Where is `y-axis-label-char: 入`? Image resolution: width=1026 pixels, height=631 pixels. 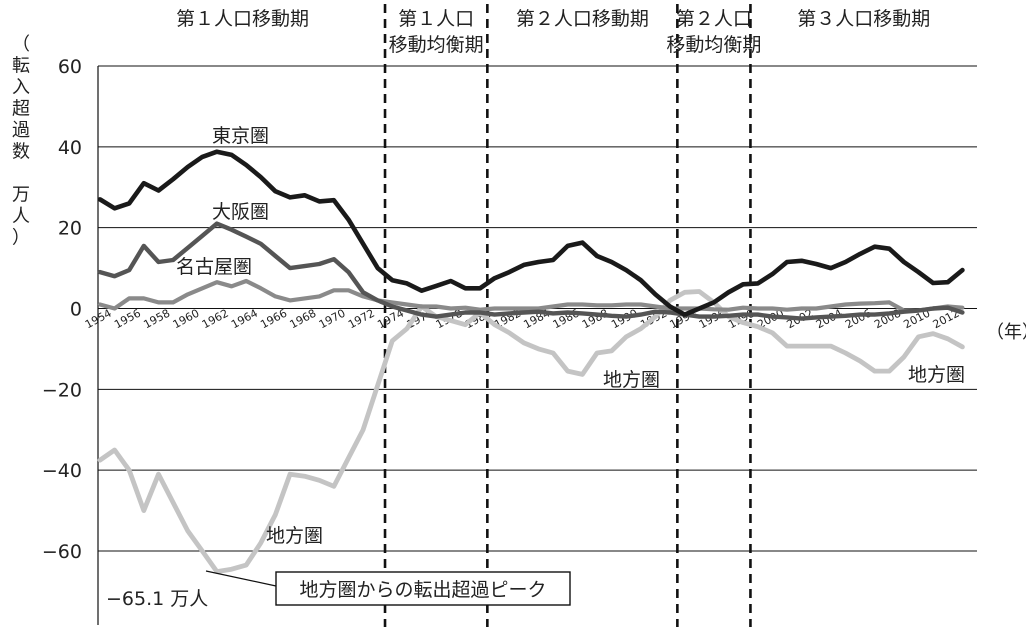 y-axis-label-char: 入 is located at coordinates (21, 87).